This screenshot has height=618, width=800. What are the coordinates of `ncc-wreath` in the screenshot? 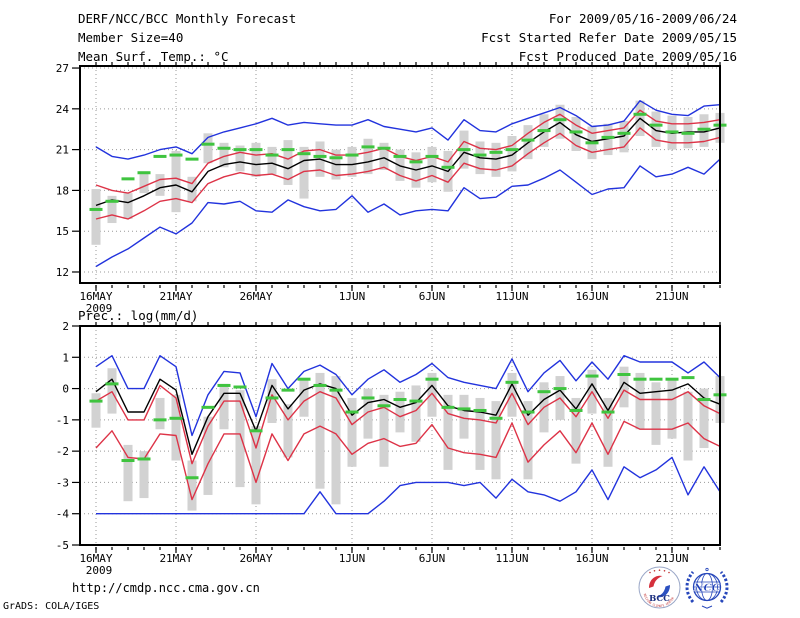 It's located at (707, 588).